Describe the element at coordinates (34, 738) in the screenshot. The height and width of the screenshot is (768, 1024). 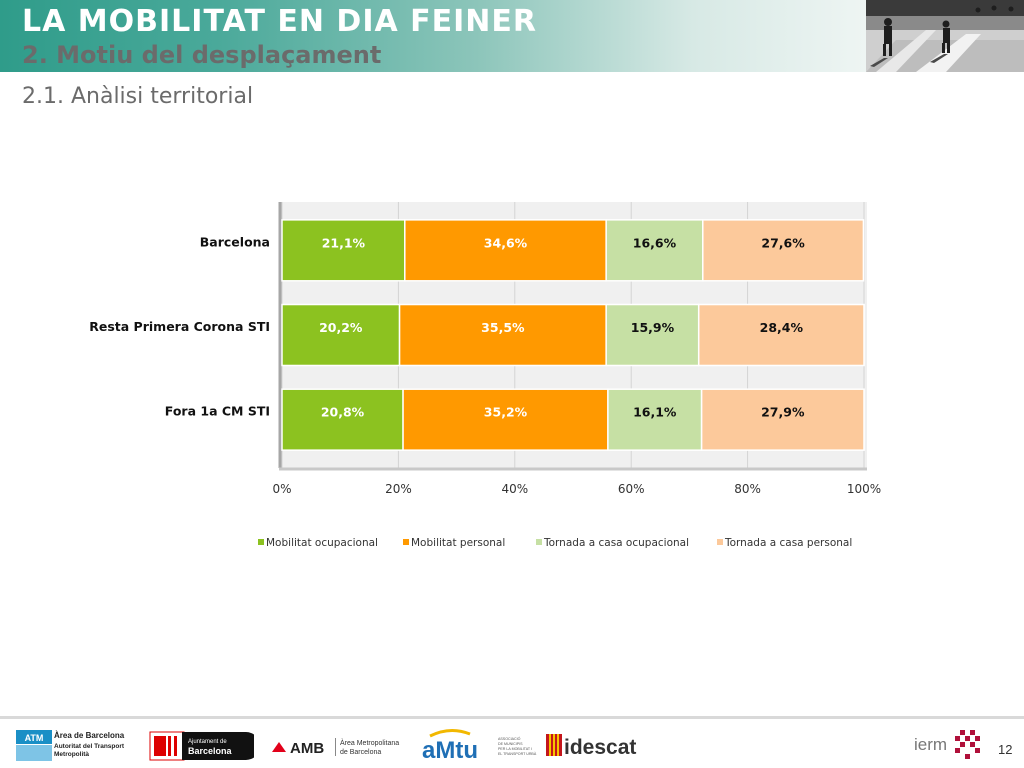
I see `atm-badge-text: ATM` at that location.